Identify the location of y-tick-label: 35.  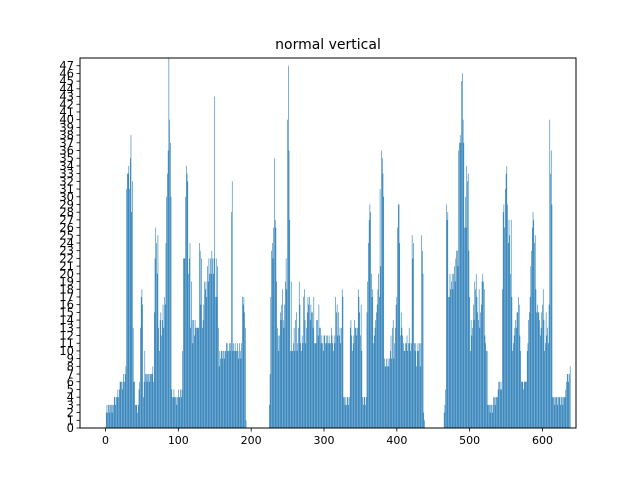
(66, 158).